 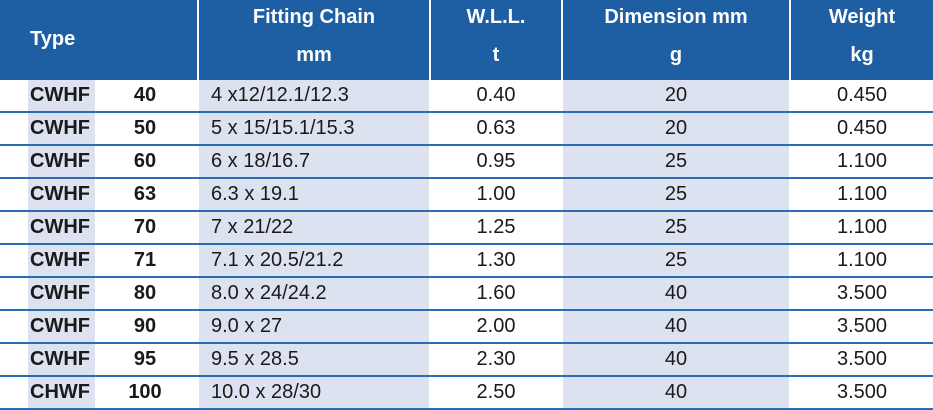 I want to click on table-cell: 9.5 x 28.5, so click(x=314, y=359).